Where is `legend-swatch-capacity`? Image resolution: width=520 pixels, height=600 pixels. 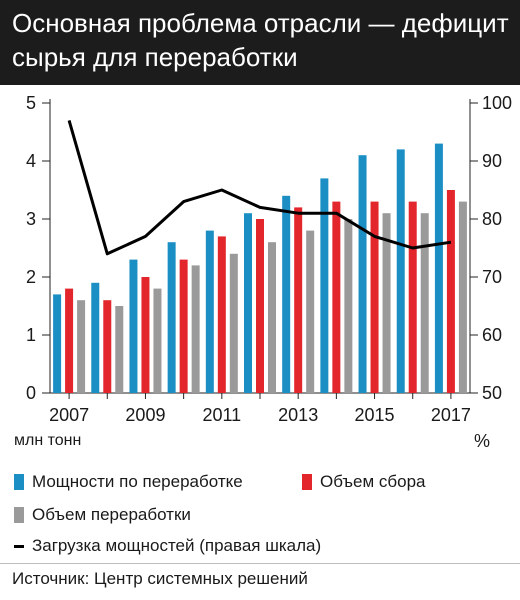 legend-swatch-capacity is located at coordinates (19, 482).